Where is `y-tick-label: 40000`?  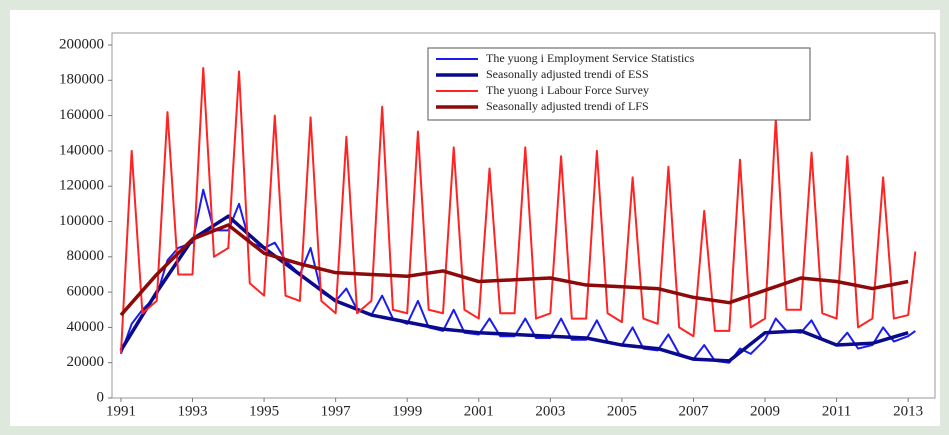
y-tick-label: 40000 is located at coordinates (86, 327).